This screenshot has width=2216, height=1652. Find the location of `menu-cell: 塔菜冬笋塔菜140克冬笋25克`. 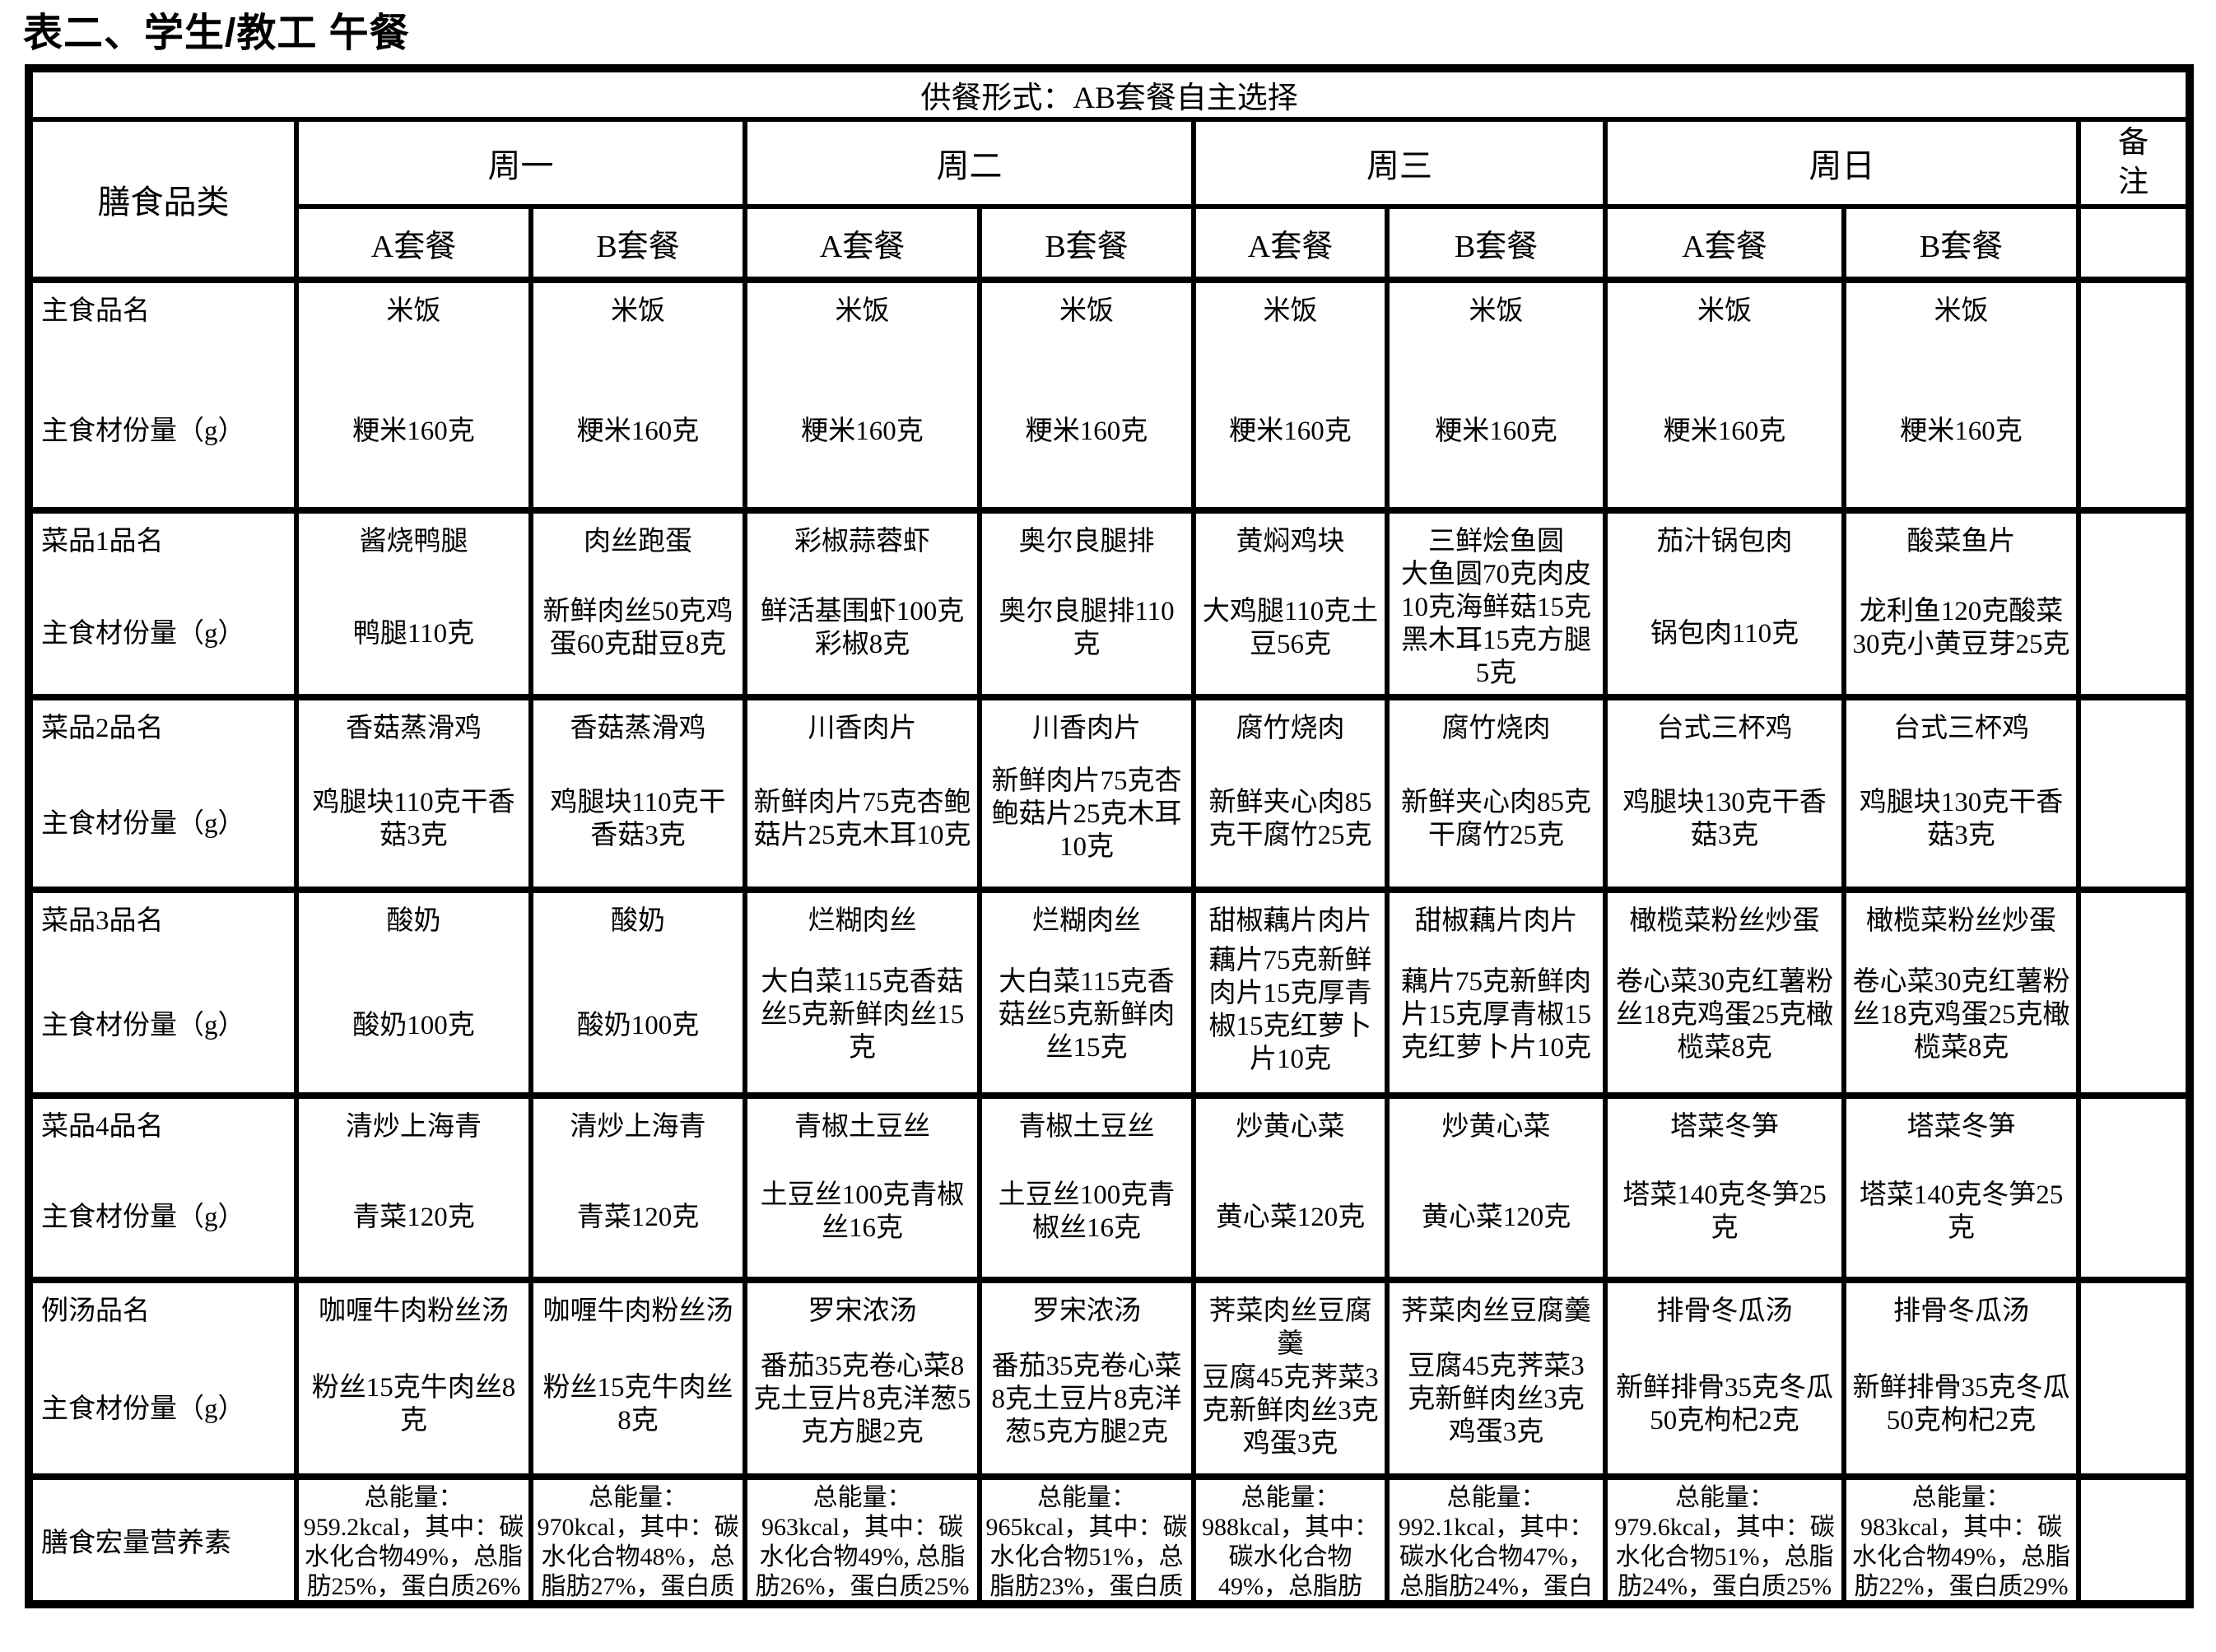

menu-cell: 塔菜冬笋塔菜140克冬笋25克 is located at coordinates (1961, 1187).